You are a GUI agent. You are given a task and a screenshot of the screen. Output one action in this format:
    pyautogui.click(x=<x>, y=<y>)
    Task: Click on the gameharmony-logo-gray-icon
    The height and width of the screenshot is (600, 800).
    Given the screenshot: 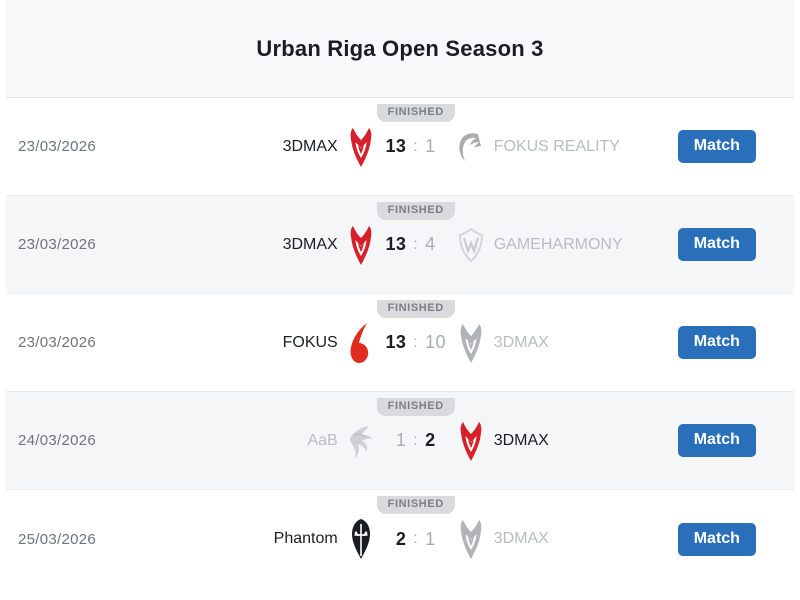 What is the action you would take?
    pyautogui.click(x=471, y=245)
    